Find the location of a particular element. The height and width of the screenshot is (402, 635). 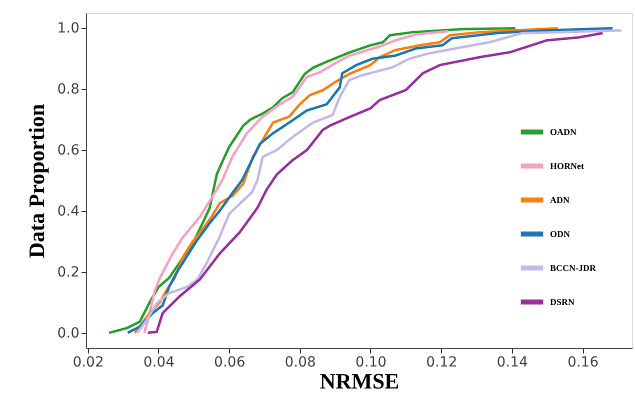

x-tick-label: 0.10 is located at coordinates (371, 362).